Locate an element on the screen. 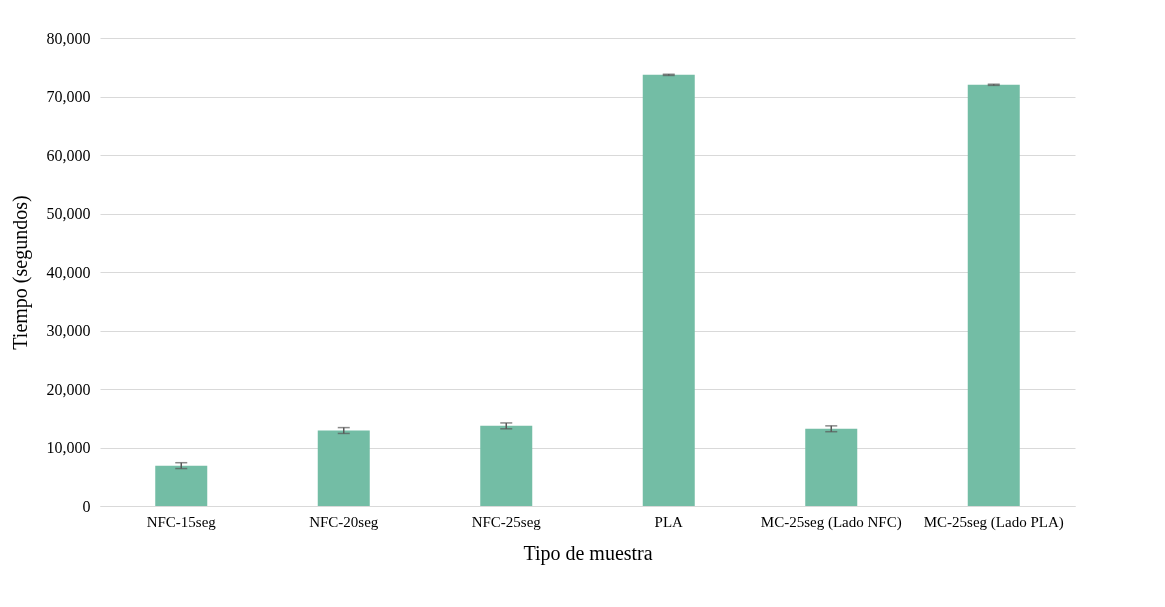 The height and width of the screenshot is (607, 1165). y-tick-label: 40,000 is located at coordinates (68, 272).